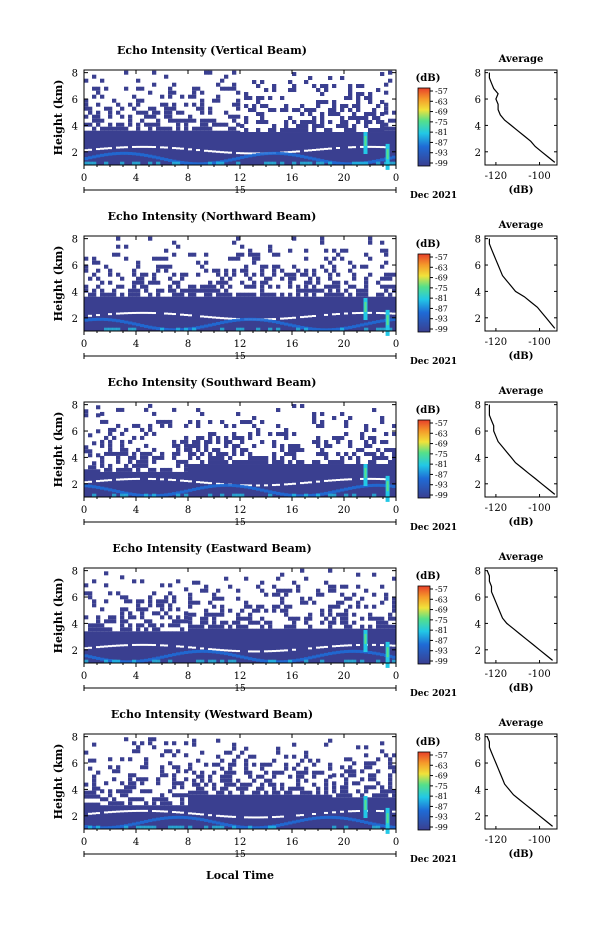 The height and width of the screenshot is (929, 610). I want to click on colorbar-tick-label: -75, so click(441, 122).